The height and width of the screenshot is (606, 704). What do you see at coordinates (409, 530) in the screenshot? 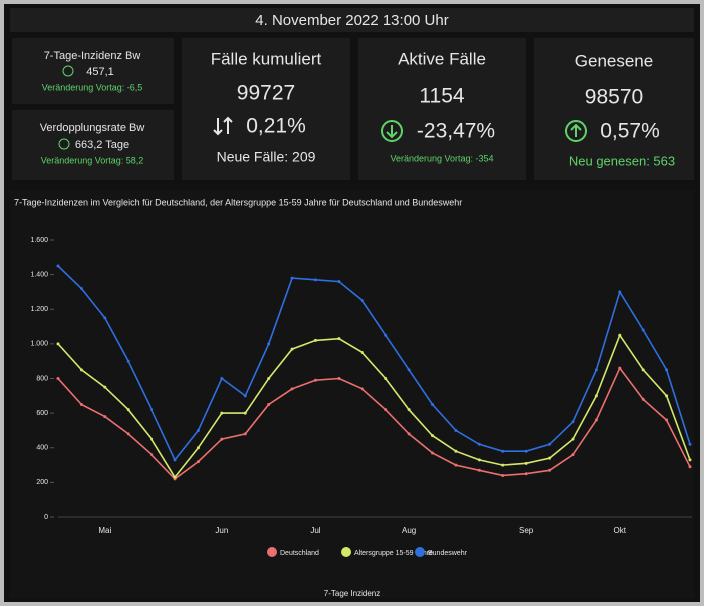
I see `x-tick-label: Aug` at bounding box center [409, 530].